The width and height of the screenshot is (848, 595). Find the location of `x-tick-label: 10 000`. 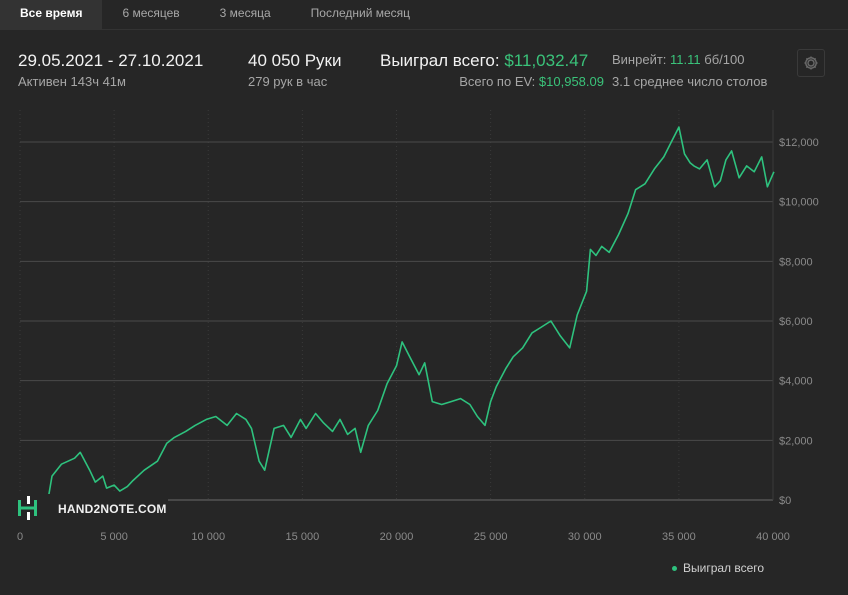

x-tick-label: 10 000 is located at coordinates (208, 537).